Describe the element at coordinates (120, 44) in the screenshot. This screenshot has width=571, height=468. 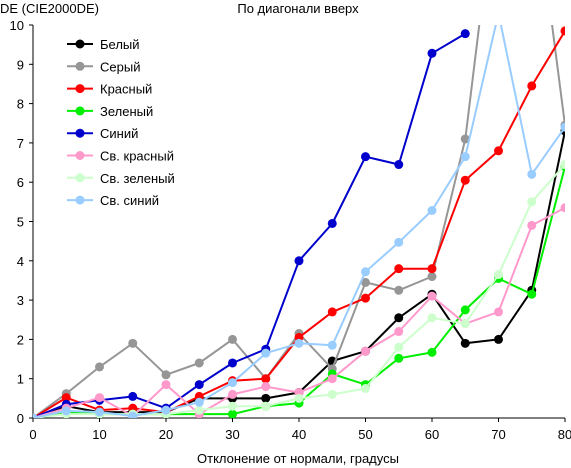
I see `legend-label: Белый` at that location.